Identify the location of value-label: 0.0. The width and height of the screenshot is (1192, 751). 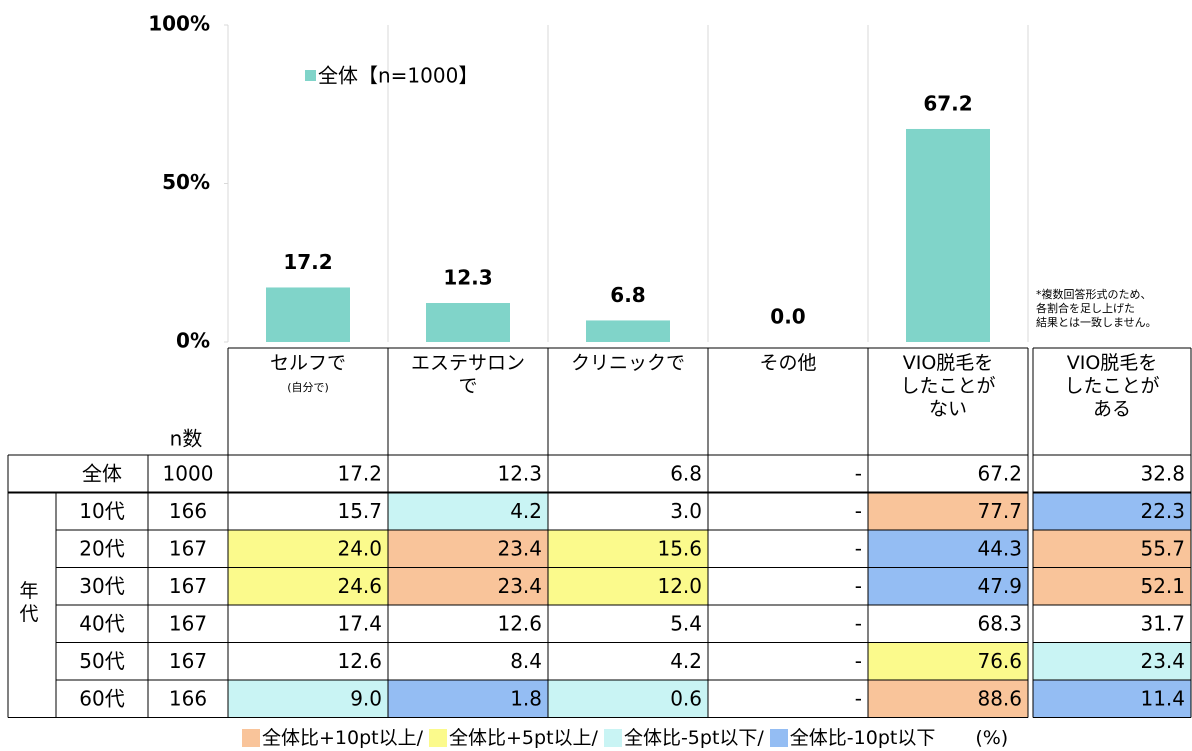
(787, 317).